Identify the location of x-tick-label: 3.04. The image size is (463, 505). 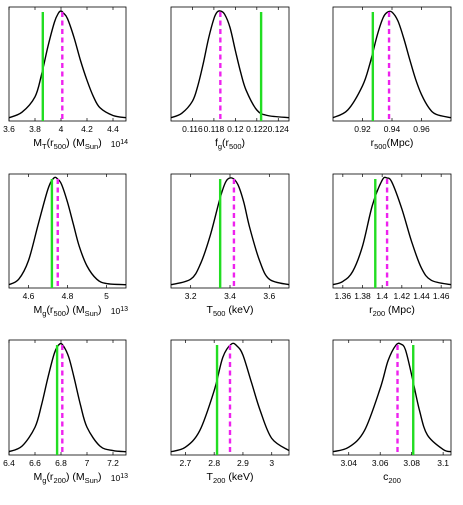
(348, 463).